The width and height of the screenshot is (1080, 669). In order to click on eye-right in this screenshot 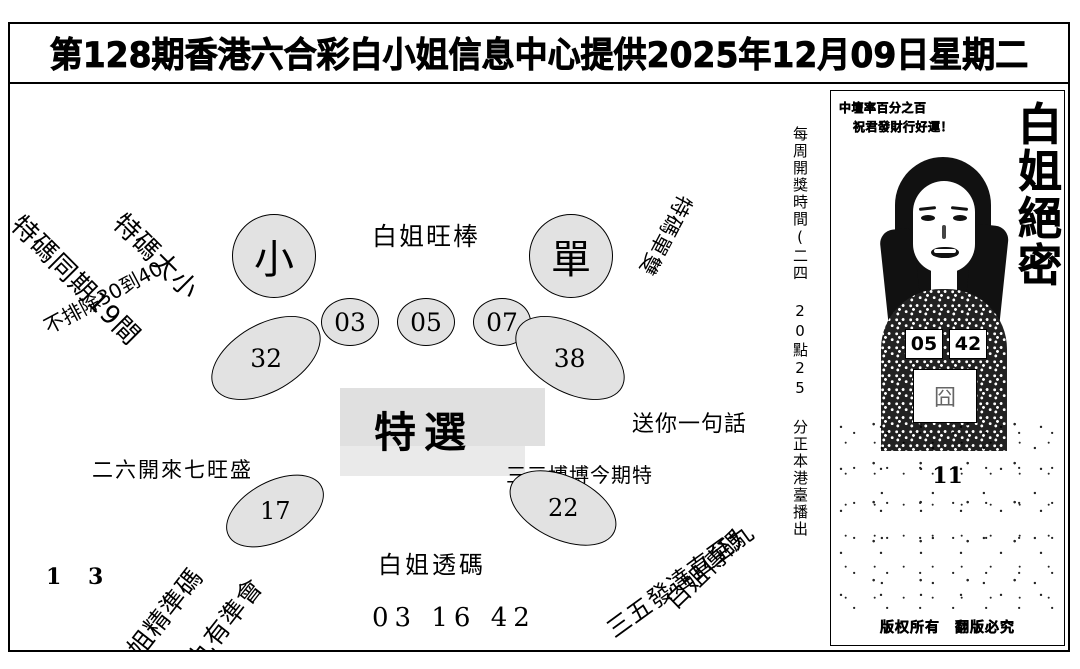, I will do `click(960, 218)`.